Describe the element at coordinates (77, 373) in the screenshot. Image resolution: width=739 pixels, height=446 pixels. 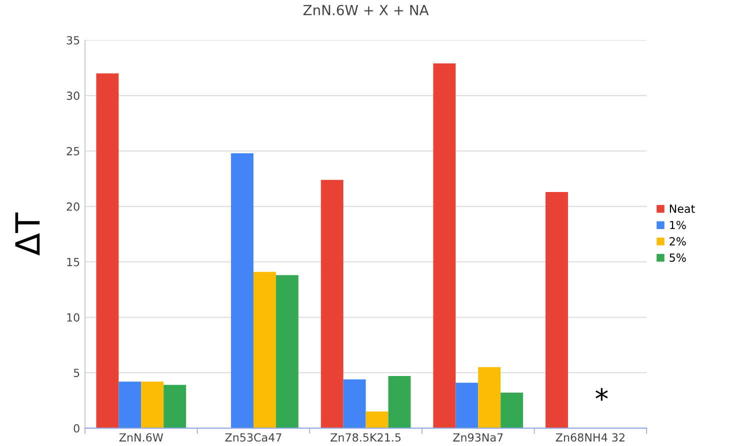
I see `y-tick-label: 5` at that location.